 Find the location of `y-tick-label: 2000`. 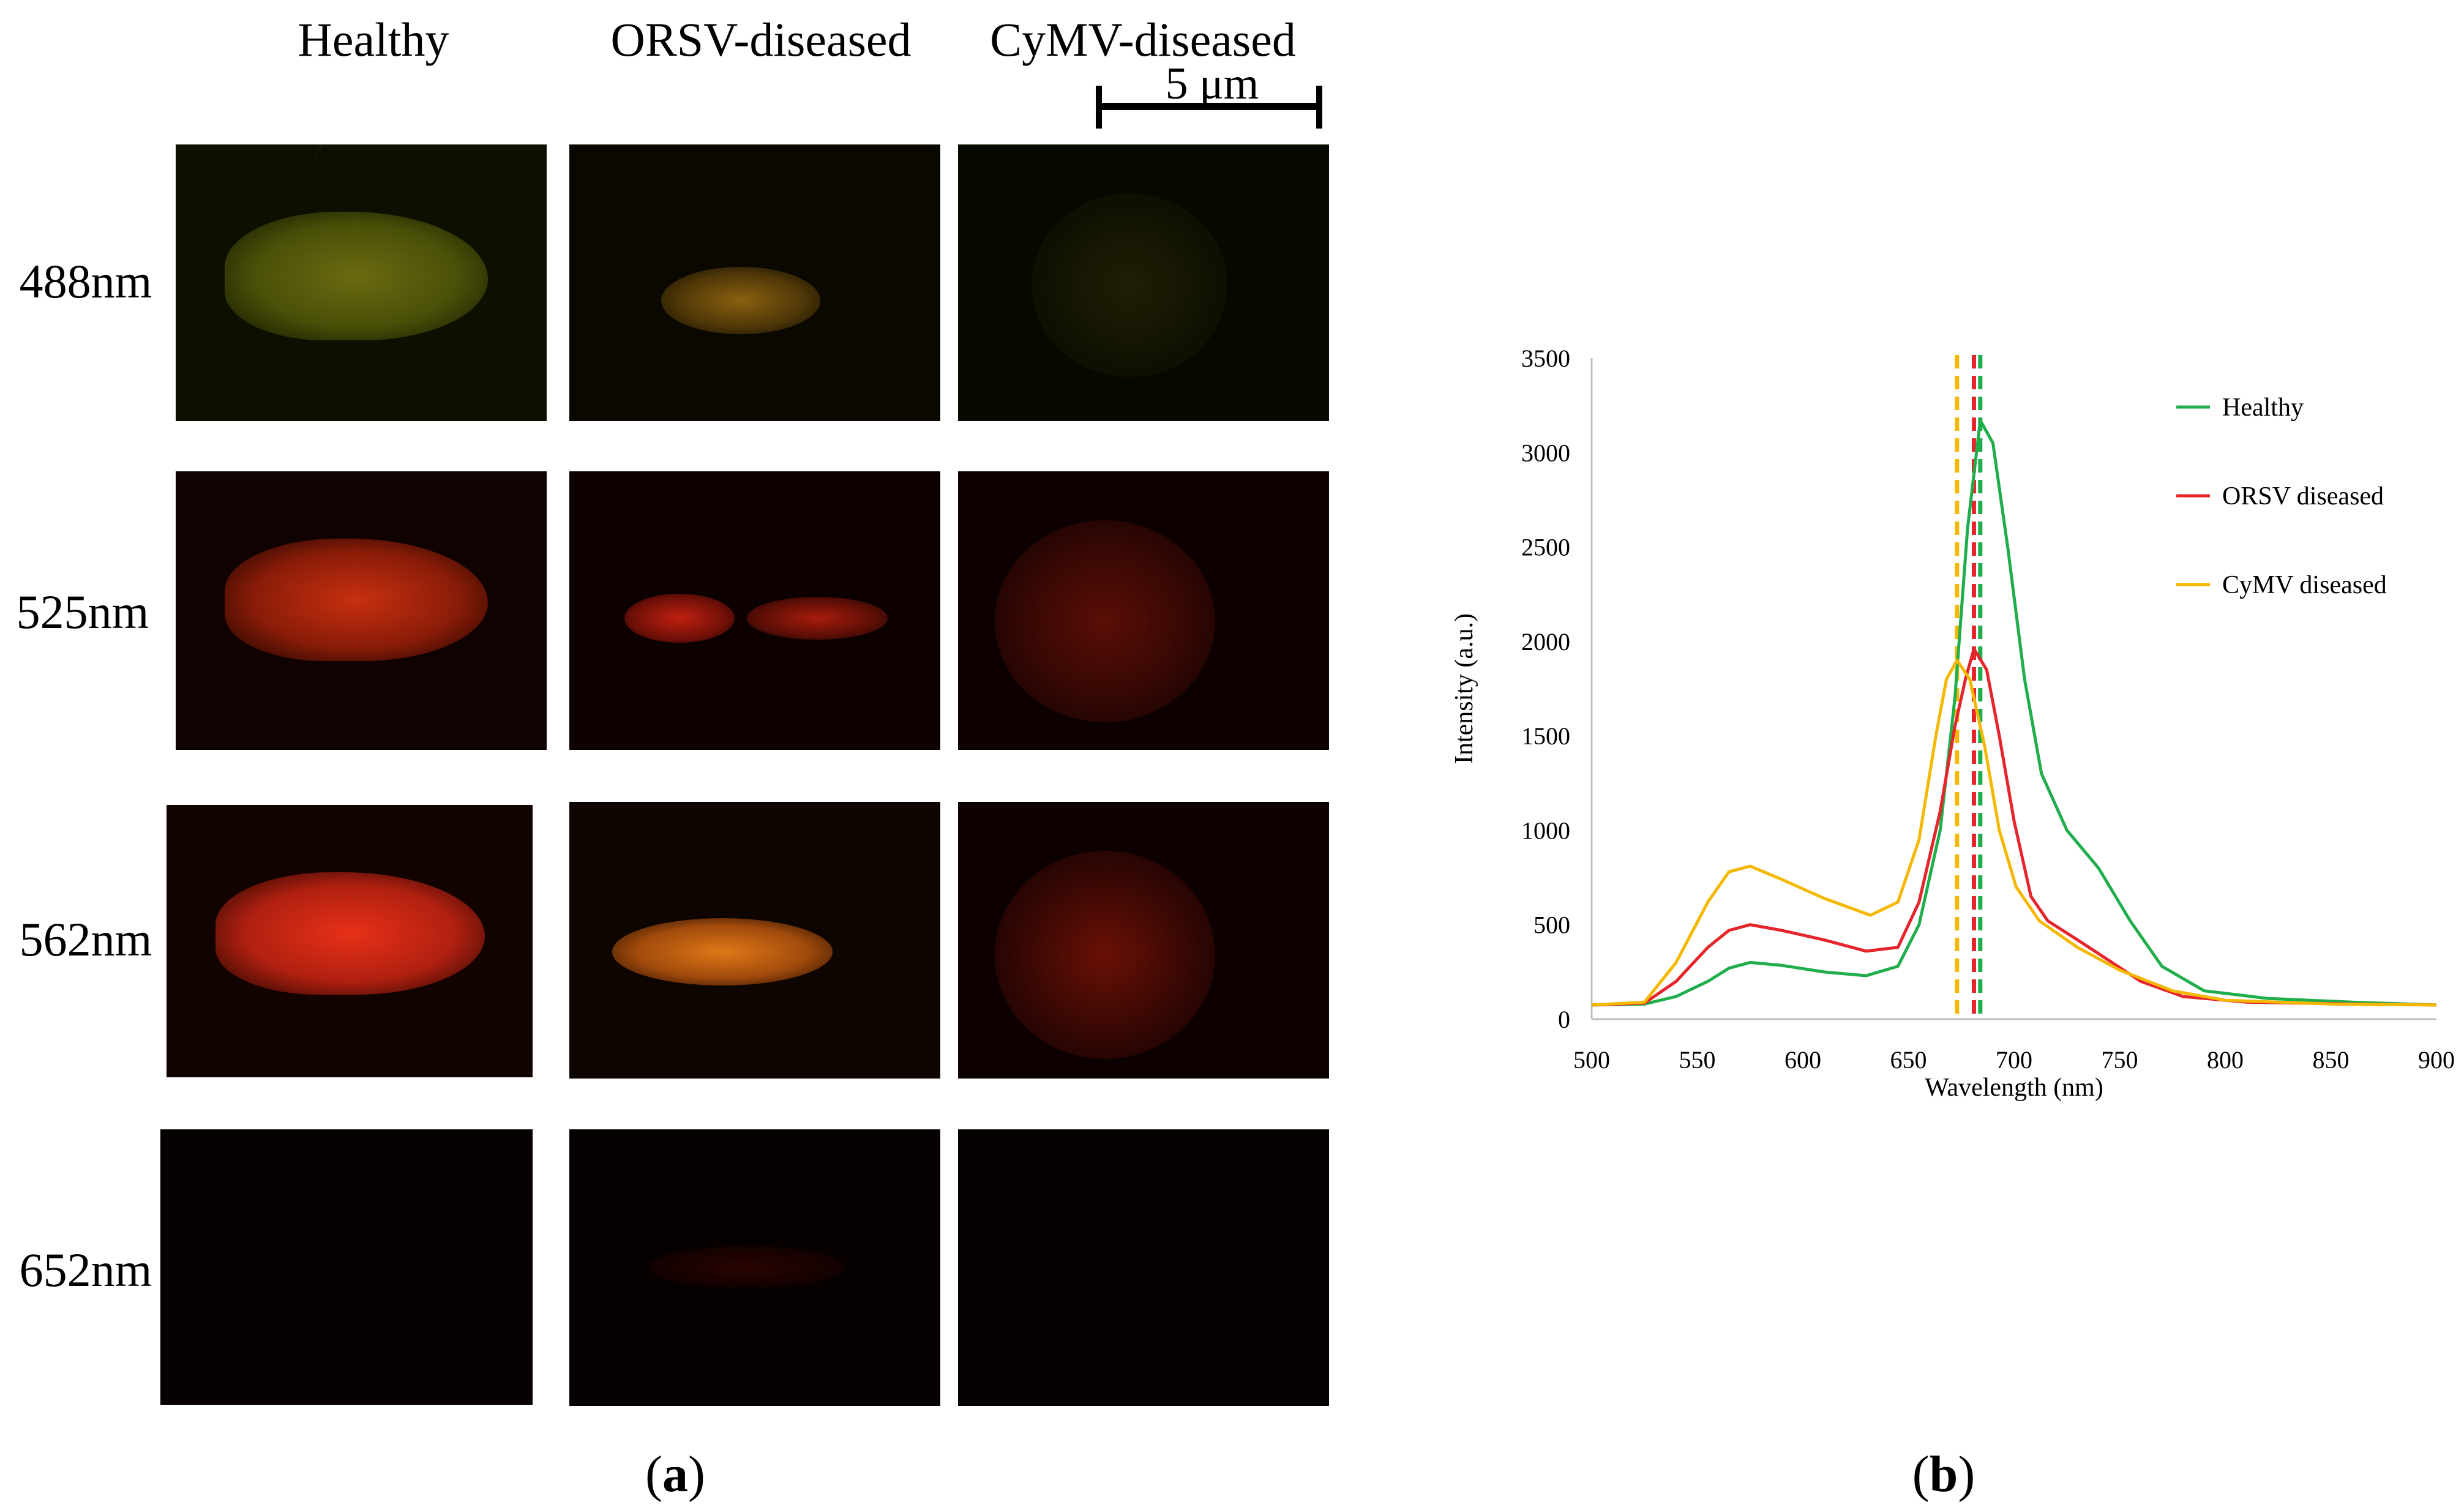

y-tick-label: 2000 is located at coordinates (1545, 642).